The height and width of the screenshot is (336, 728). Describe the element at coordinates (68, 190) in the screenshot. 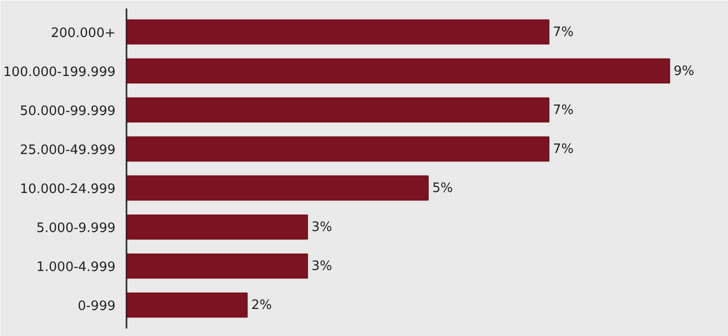

I see `y-tick-label: 10.000-24.999` at that location.